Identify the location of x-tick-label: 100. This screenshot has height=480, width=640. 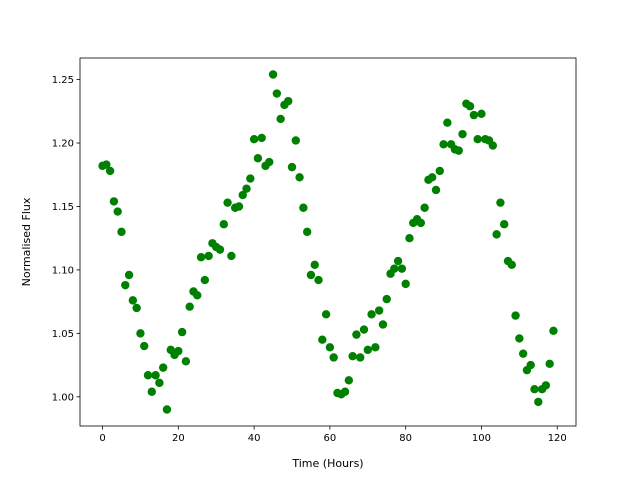
(481, 438).